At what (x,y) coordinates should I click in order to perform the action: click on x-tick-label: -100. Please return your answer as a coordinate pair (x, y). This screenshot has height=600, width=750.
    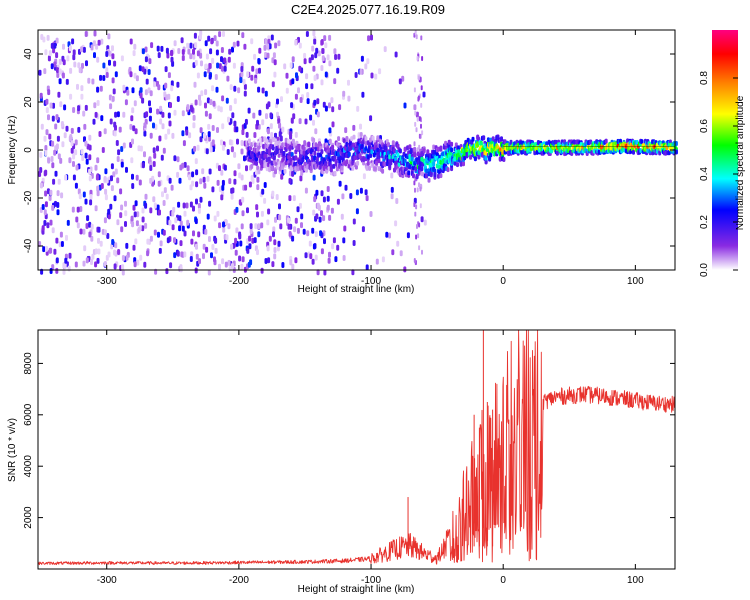
    Looking at the image, I should click on (371, 281).